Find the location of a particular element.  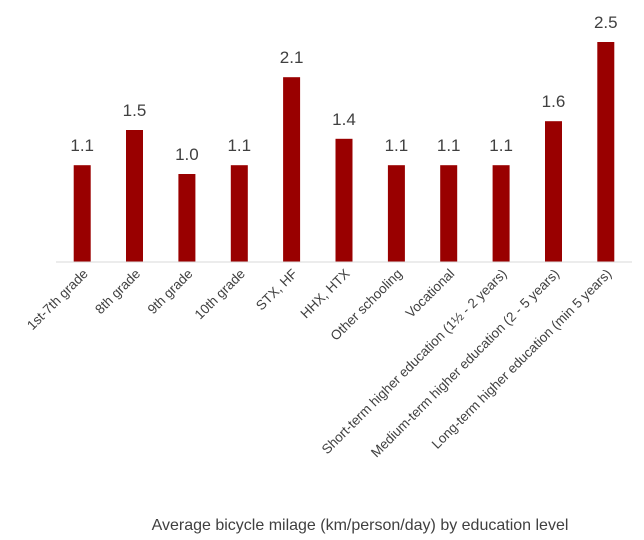

category-label: 10th grade is located at coordinates (220, 294).